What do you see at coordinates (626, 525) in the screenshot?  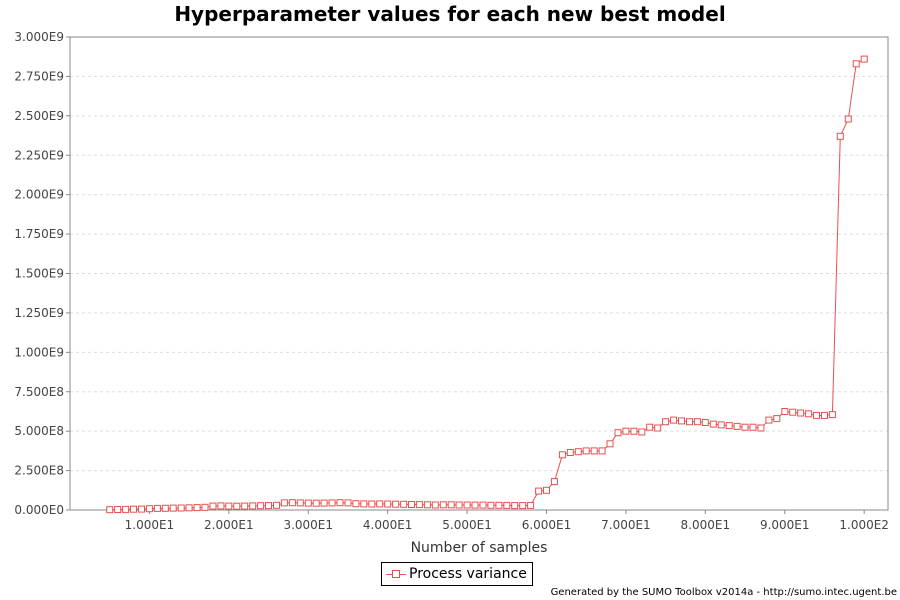 I see `x-tick-label: 7.000E1` at bounding box center [626, 525].